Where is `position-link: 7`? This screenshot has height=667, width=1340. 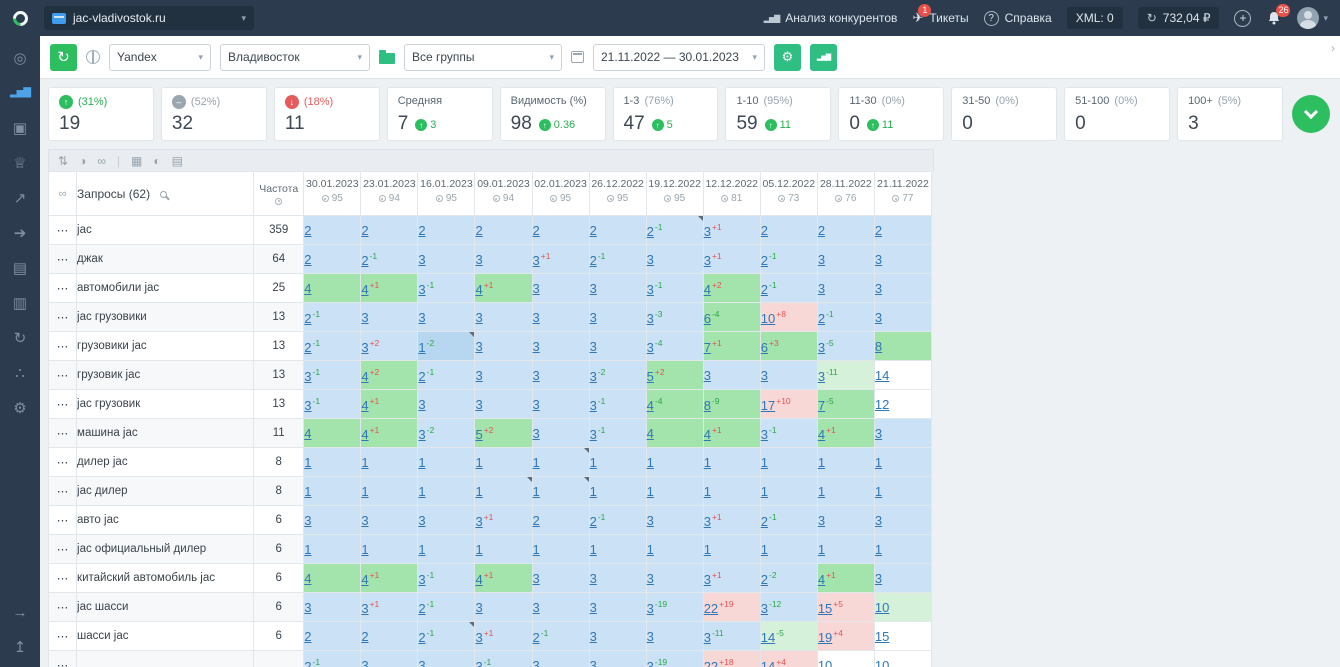 position-link: 7 is located at coordinates (707, 347).